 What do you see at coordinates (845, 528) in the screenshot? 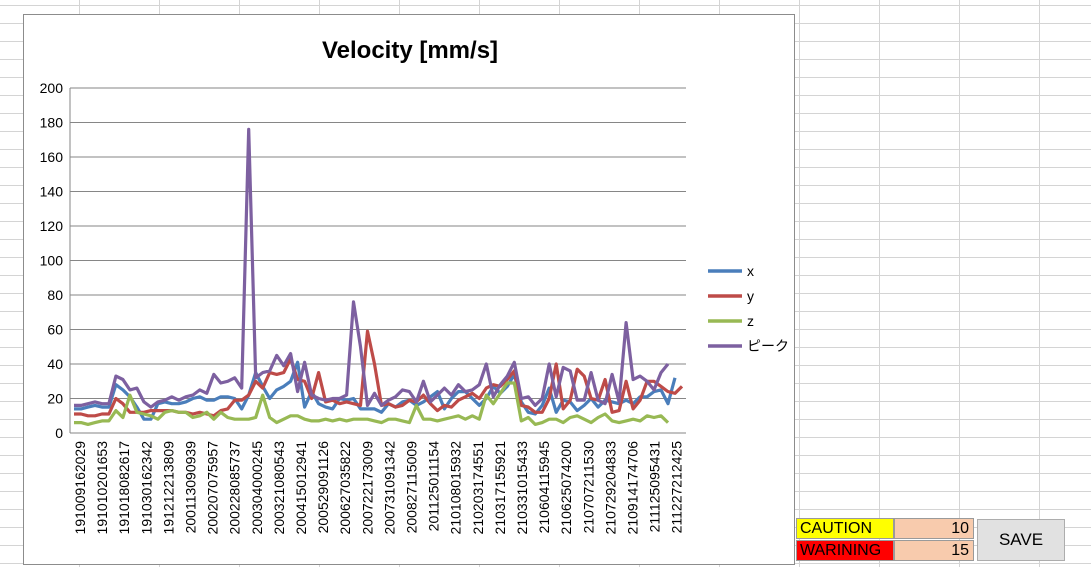
I see `caution-label-cell: CAUTION` at bounding box center [845, 528].